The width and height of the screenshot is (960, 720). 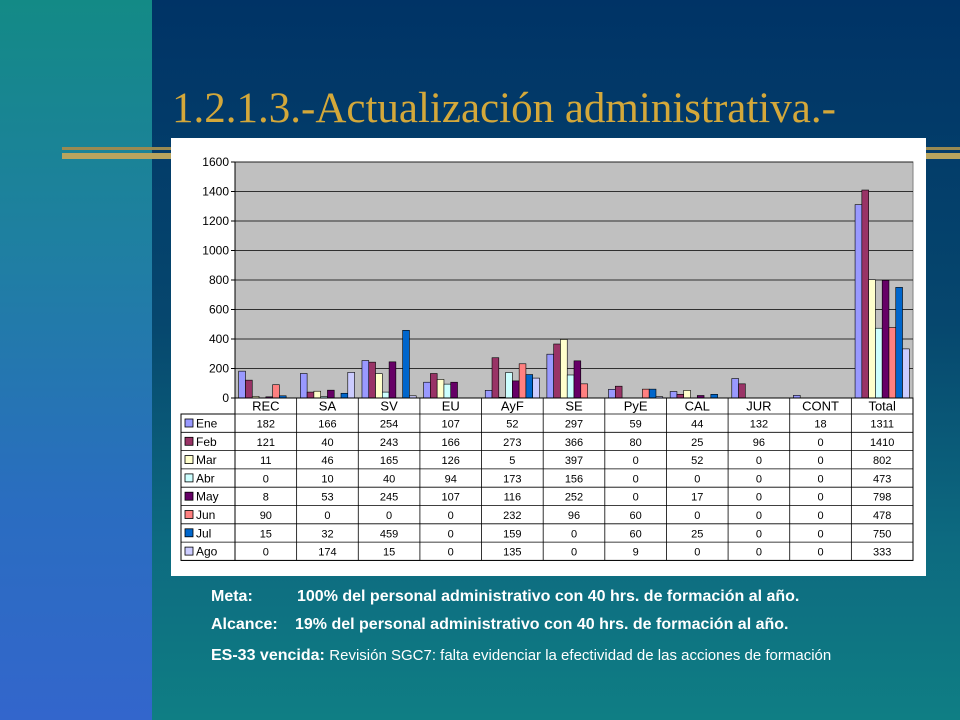 I want to click on data-label: 174, so click(x=327, y=553).